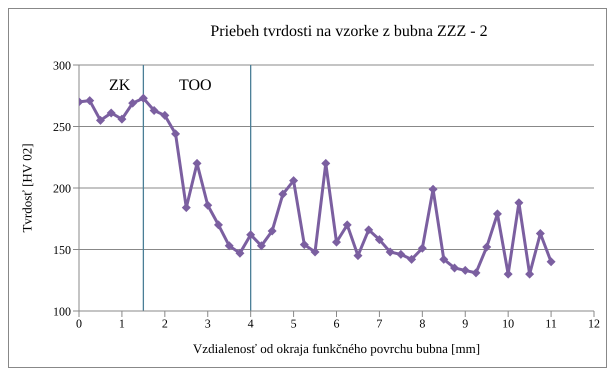 Image resolution: width=615 pixels, height=376 pixels. Describe the element at coordinates (349, 32) in the screenshot. I see `chart-title: Priebeh tvrdosti na vzorke z bubna ZZZ - 2` at that location.